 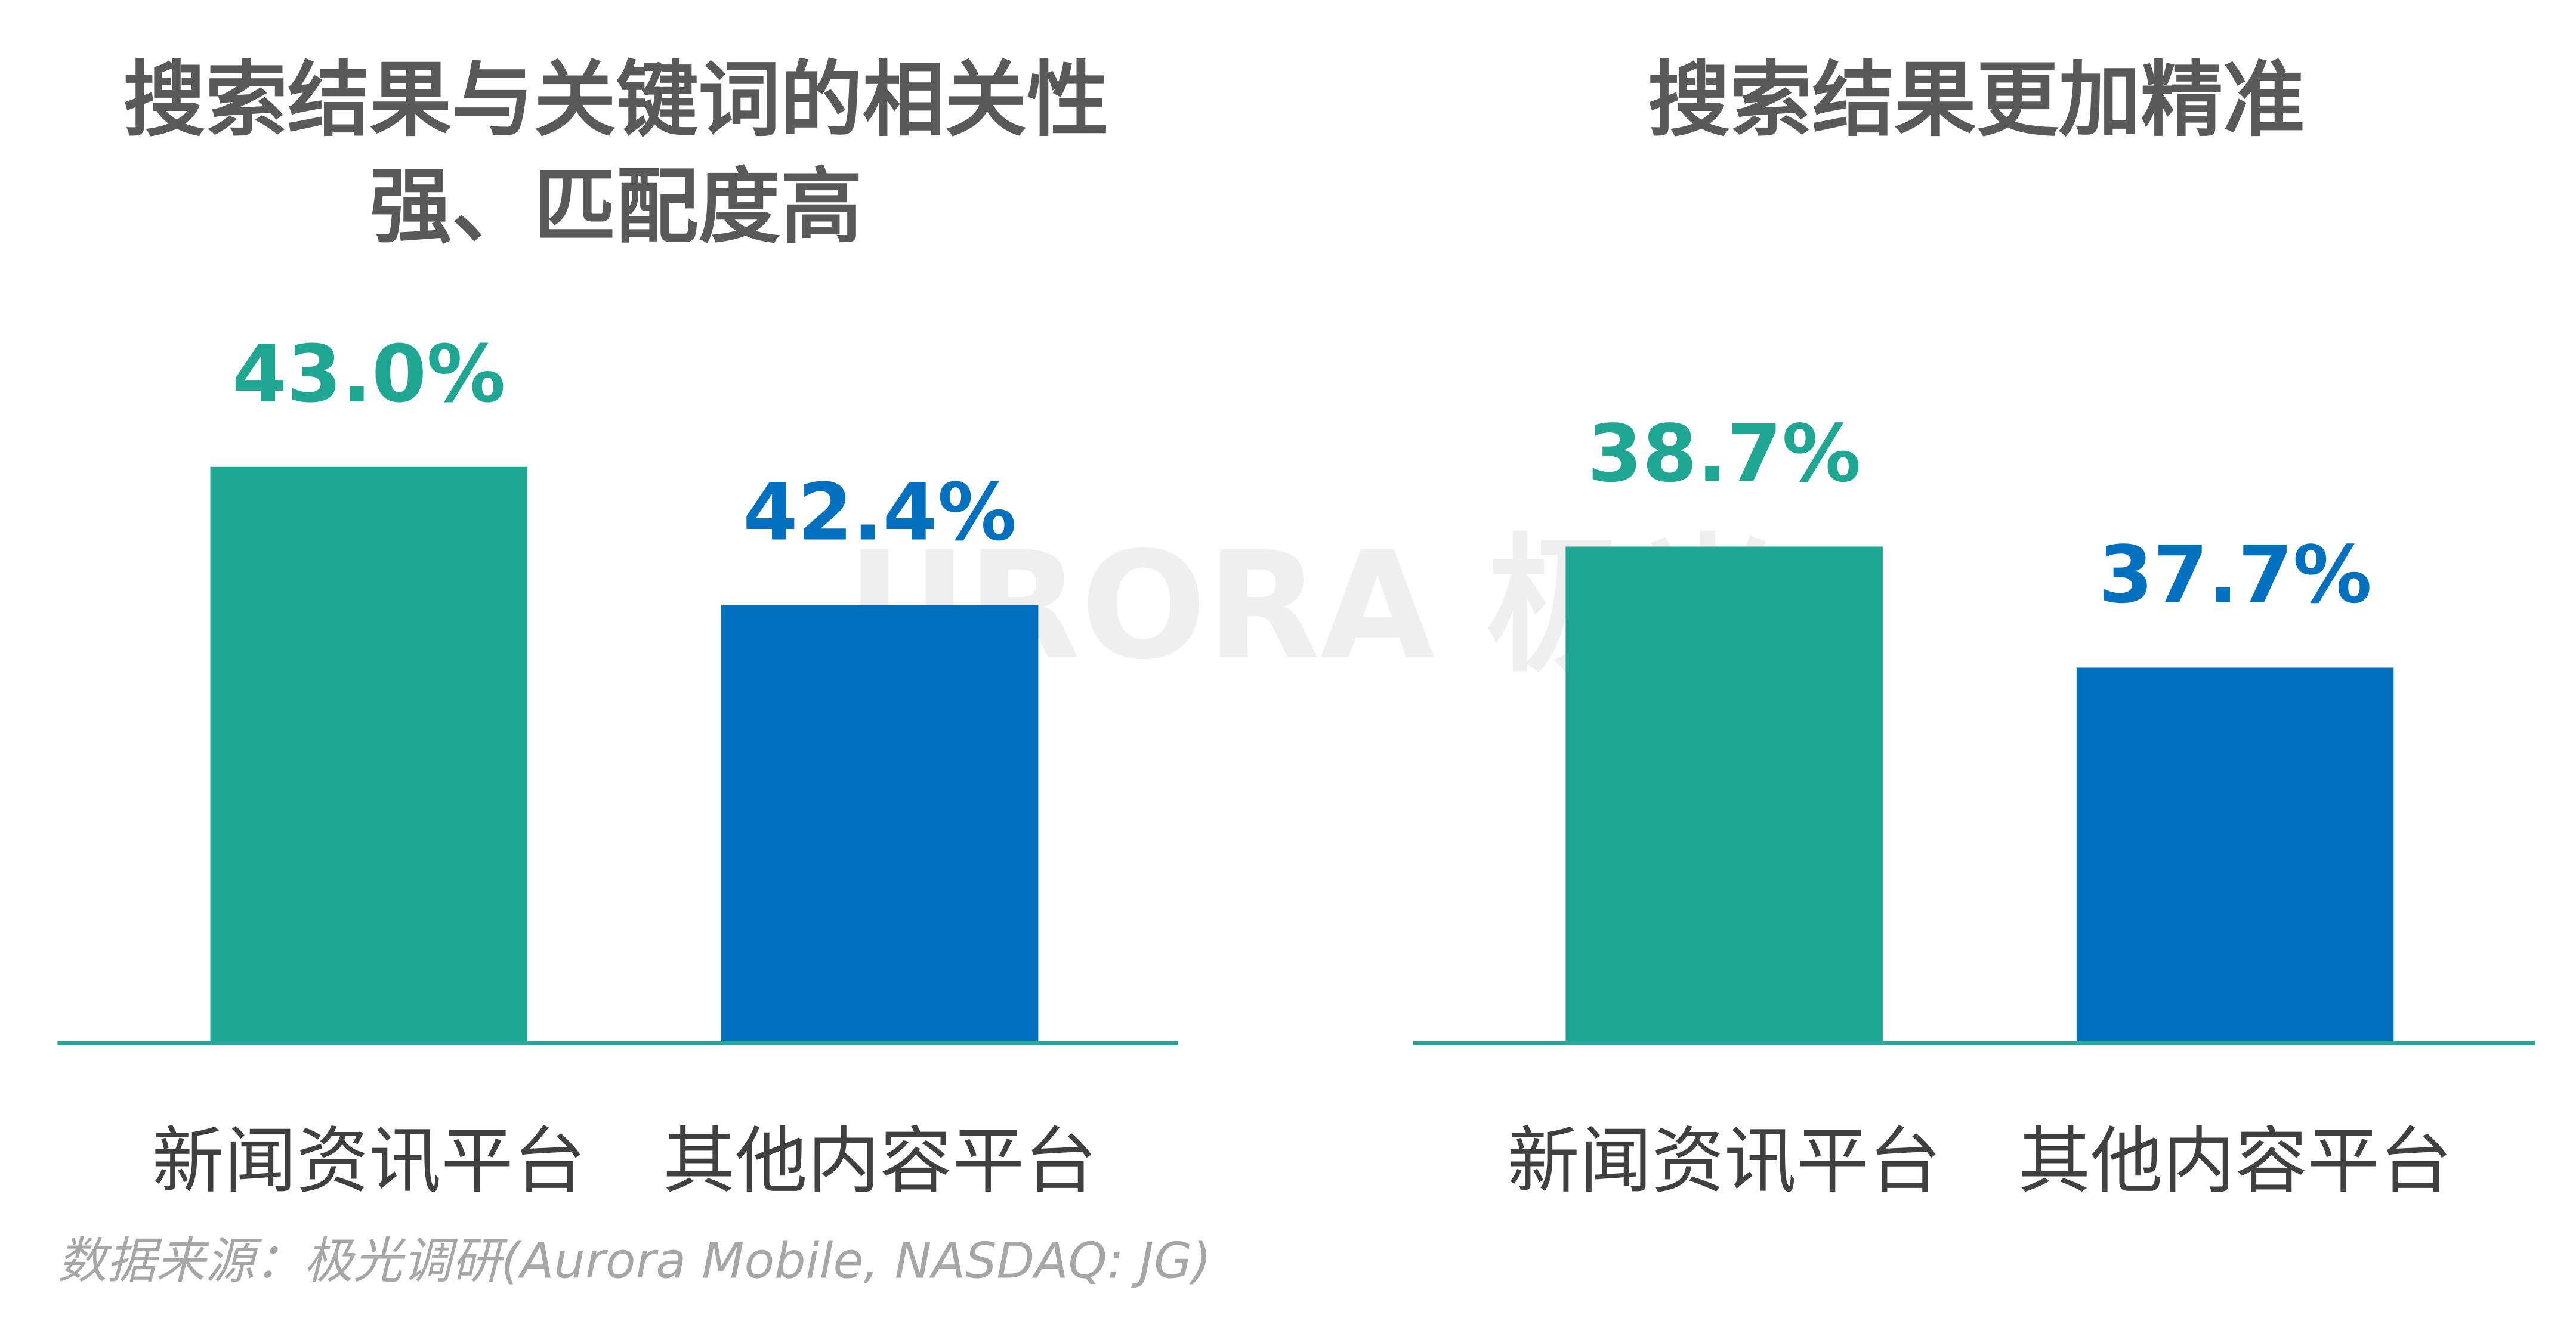 I want to click on source-note: 数据来源：极光调研(Aurora Mobile, NASDAQ: JG), so click(x=634, y=1261).